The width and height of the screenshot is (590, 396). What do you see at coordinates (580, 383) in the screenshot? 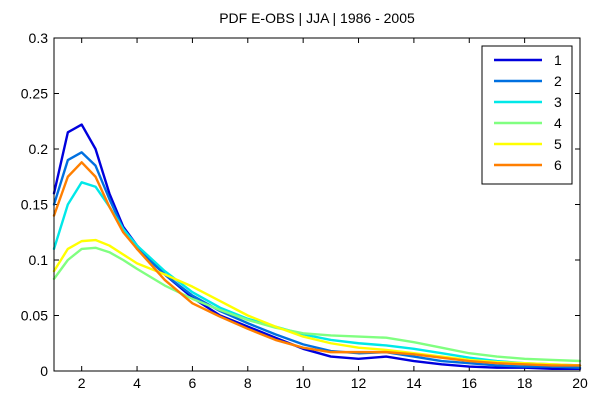
I see `x-tick-label: 20` at bounding box center [580, 383].